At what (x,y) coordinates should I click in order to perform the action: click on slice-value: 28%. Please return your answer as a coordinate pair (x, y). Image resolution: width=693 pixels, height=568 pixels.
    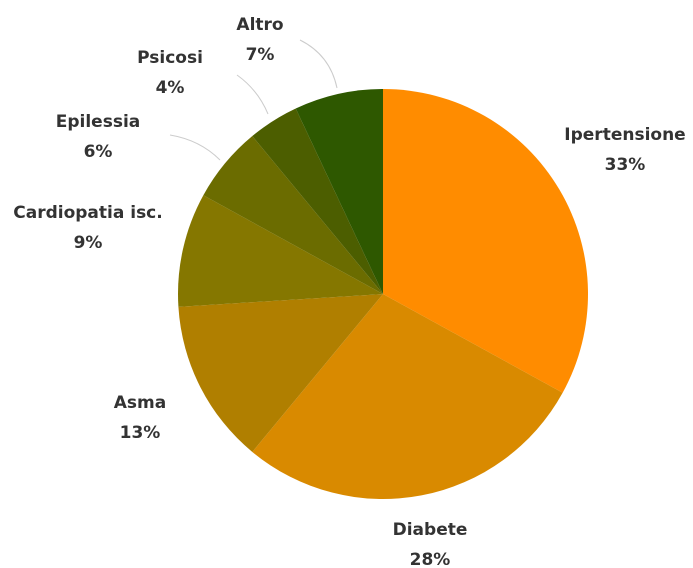
    Looking at the image, I should click on (430, 559).